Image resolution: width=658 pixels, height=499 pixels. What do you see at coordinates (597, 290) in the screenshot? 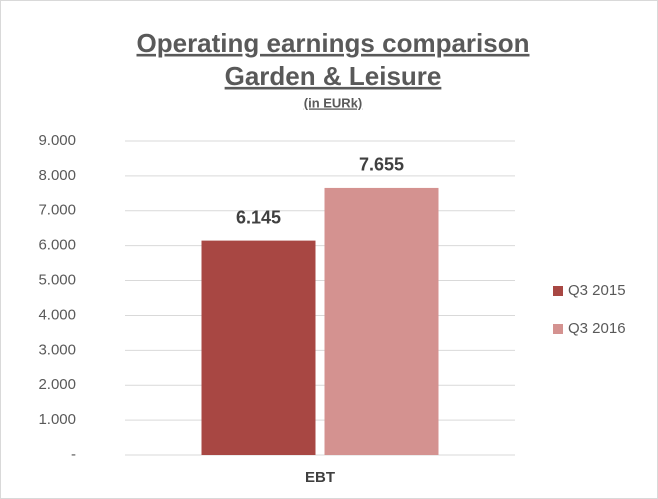
I see `legend-label: Q3 2015` at bounding box center [597, 290].